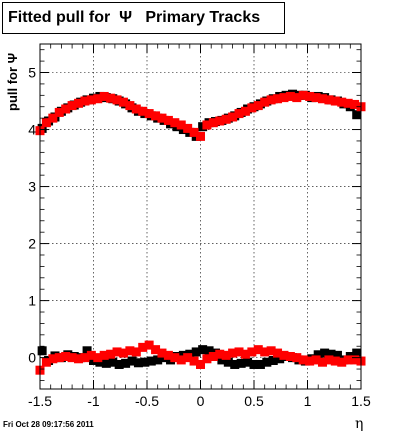 The height and width of the screenshot is (433, 400). What do you see at coordinates (93, 401) in the screenshot?
I see `x-tick-label: -1` at bounding box center [93, 401].